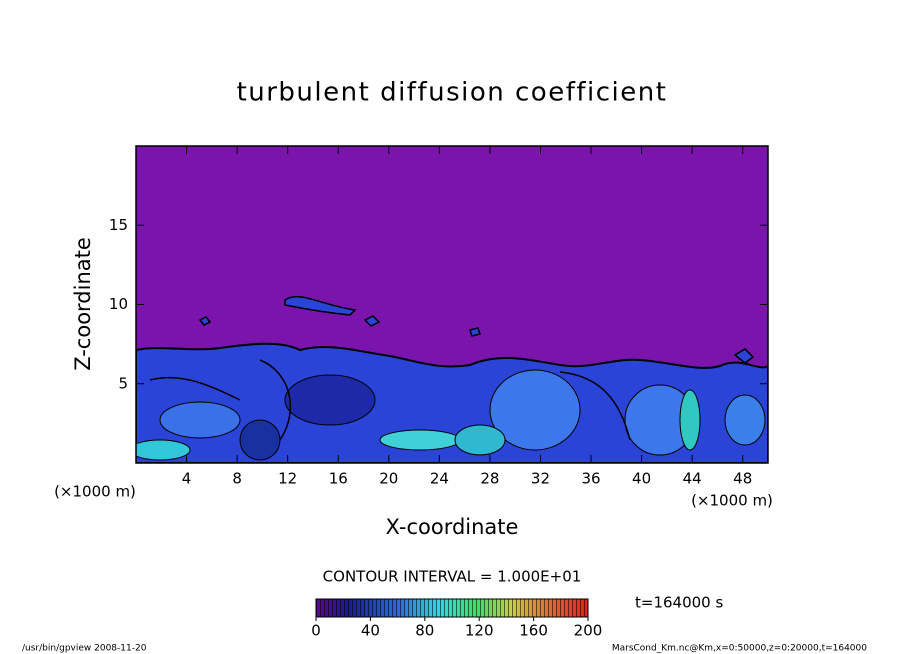  What do you see at coordinates (692, 479) in the screenshot?
I see `x-tick-label: 44` at bounding box center [692, 479].